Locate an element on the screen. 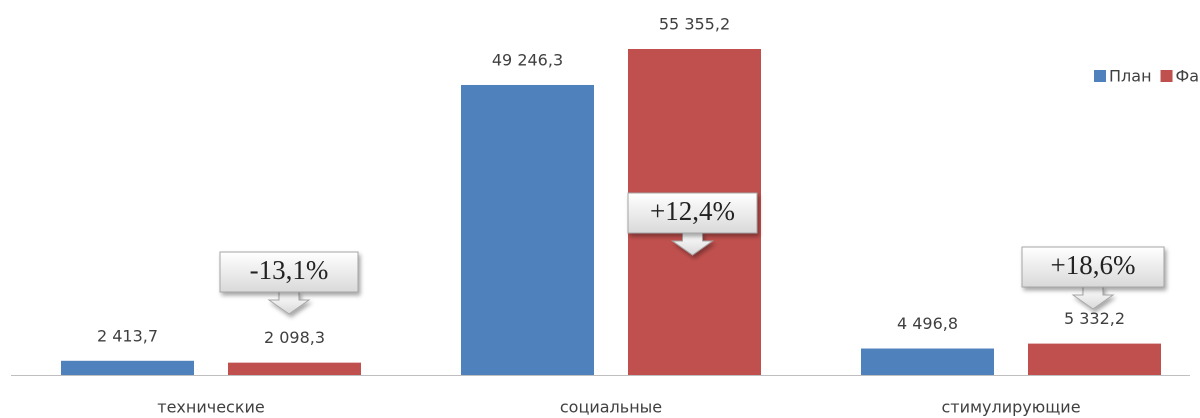  x-tick-label: стимулирующие is located at coordinates (1010, 407).